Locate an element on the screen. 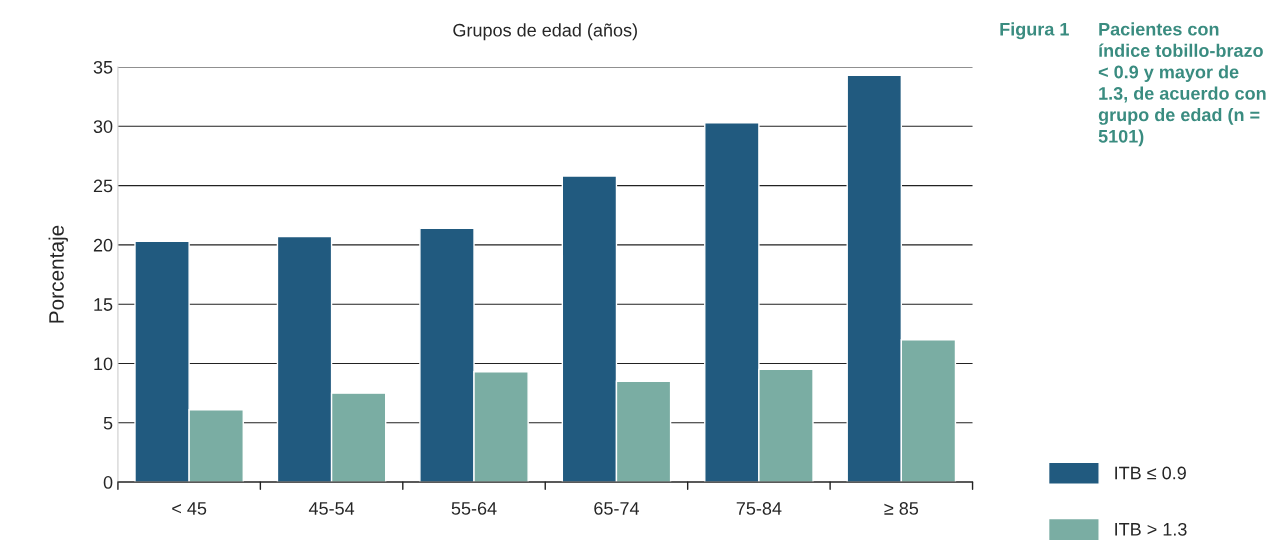  y-tick-label: 5 is located at coordinates (108, 423).